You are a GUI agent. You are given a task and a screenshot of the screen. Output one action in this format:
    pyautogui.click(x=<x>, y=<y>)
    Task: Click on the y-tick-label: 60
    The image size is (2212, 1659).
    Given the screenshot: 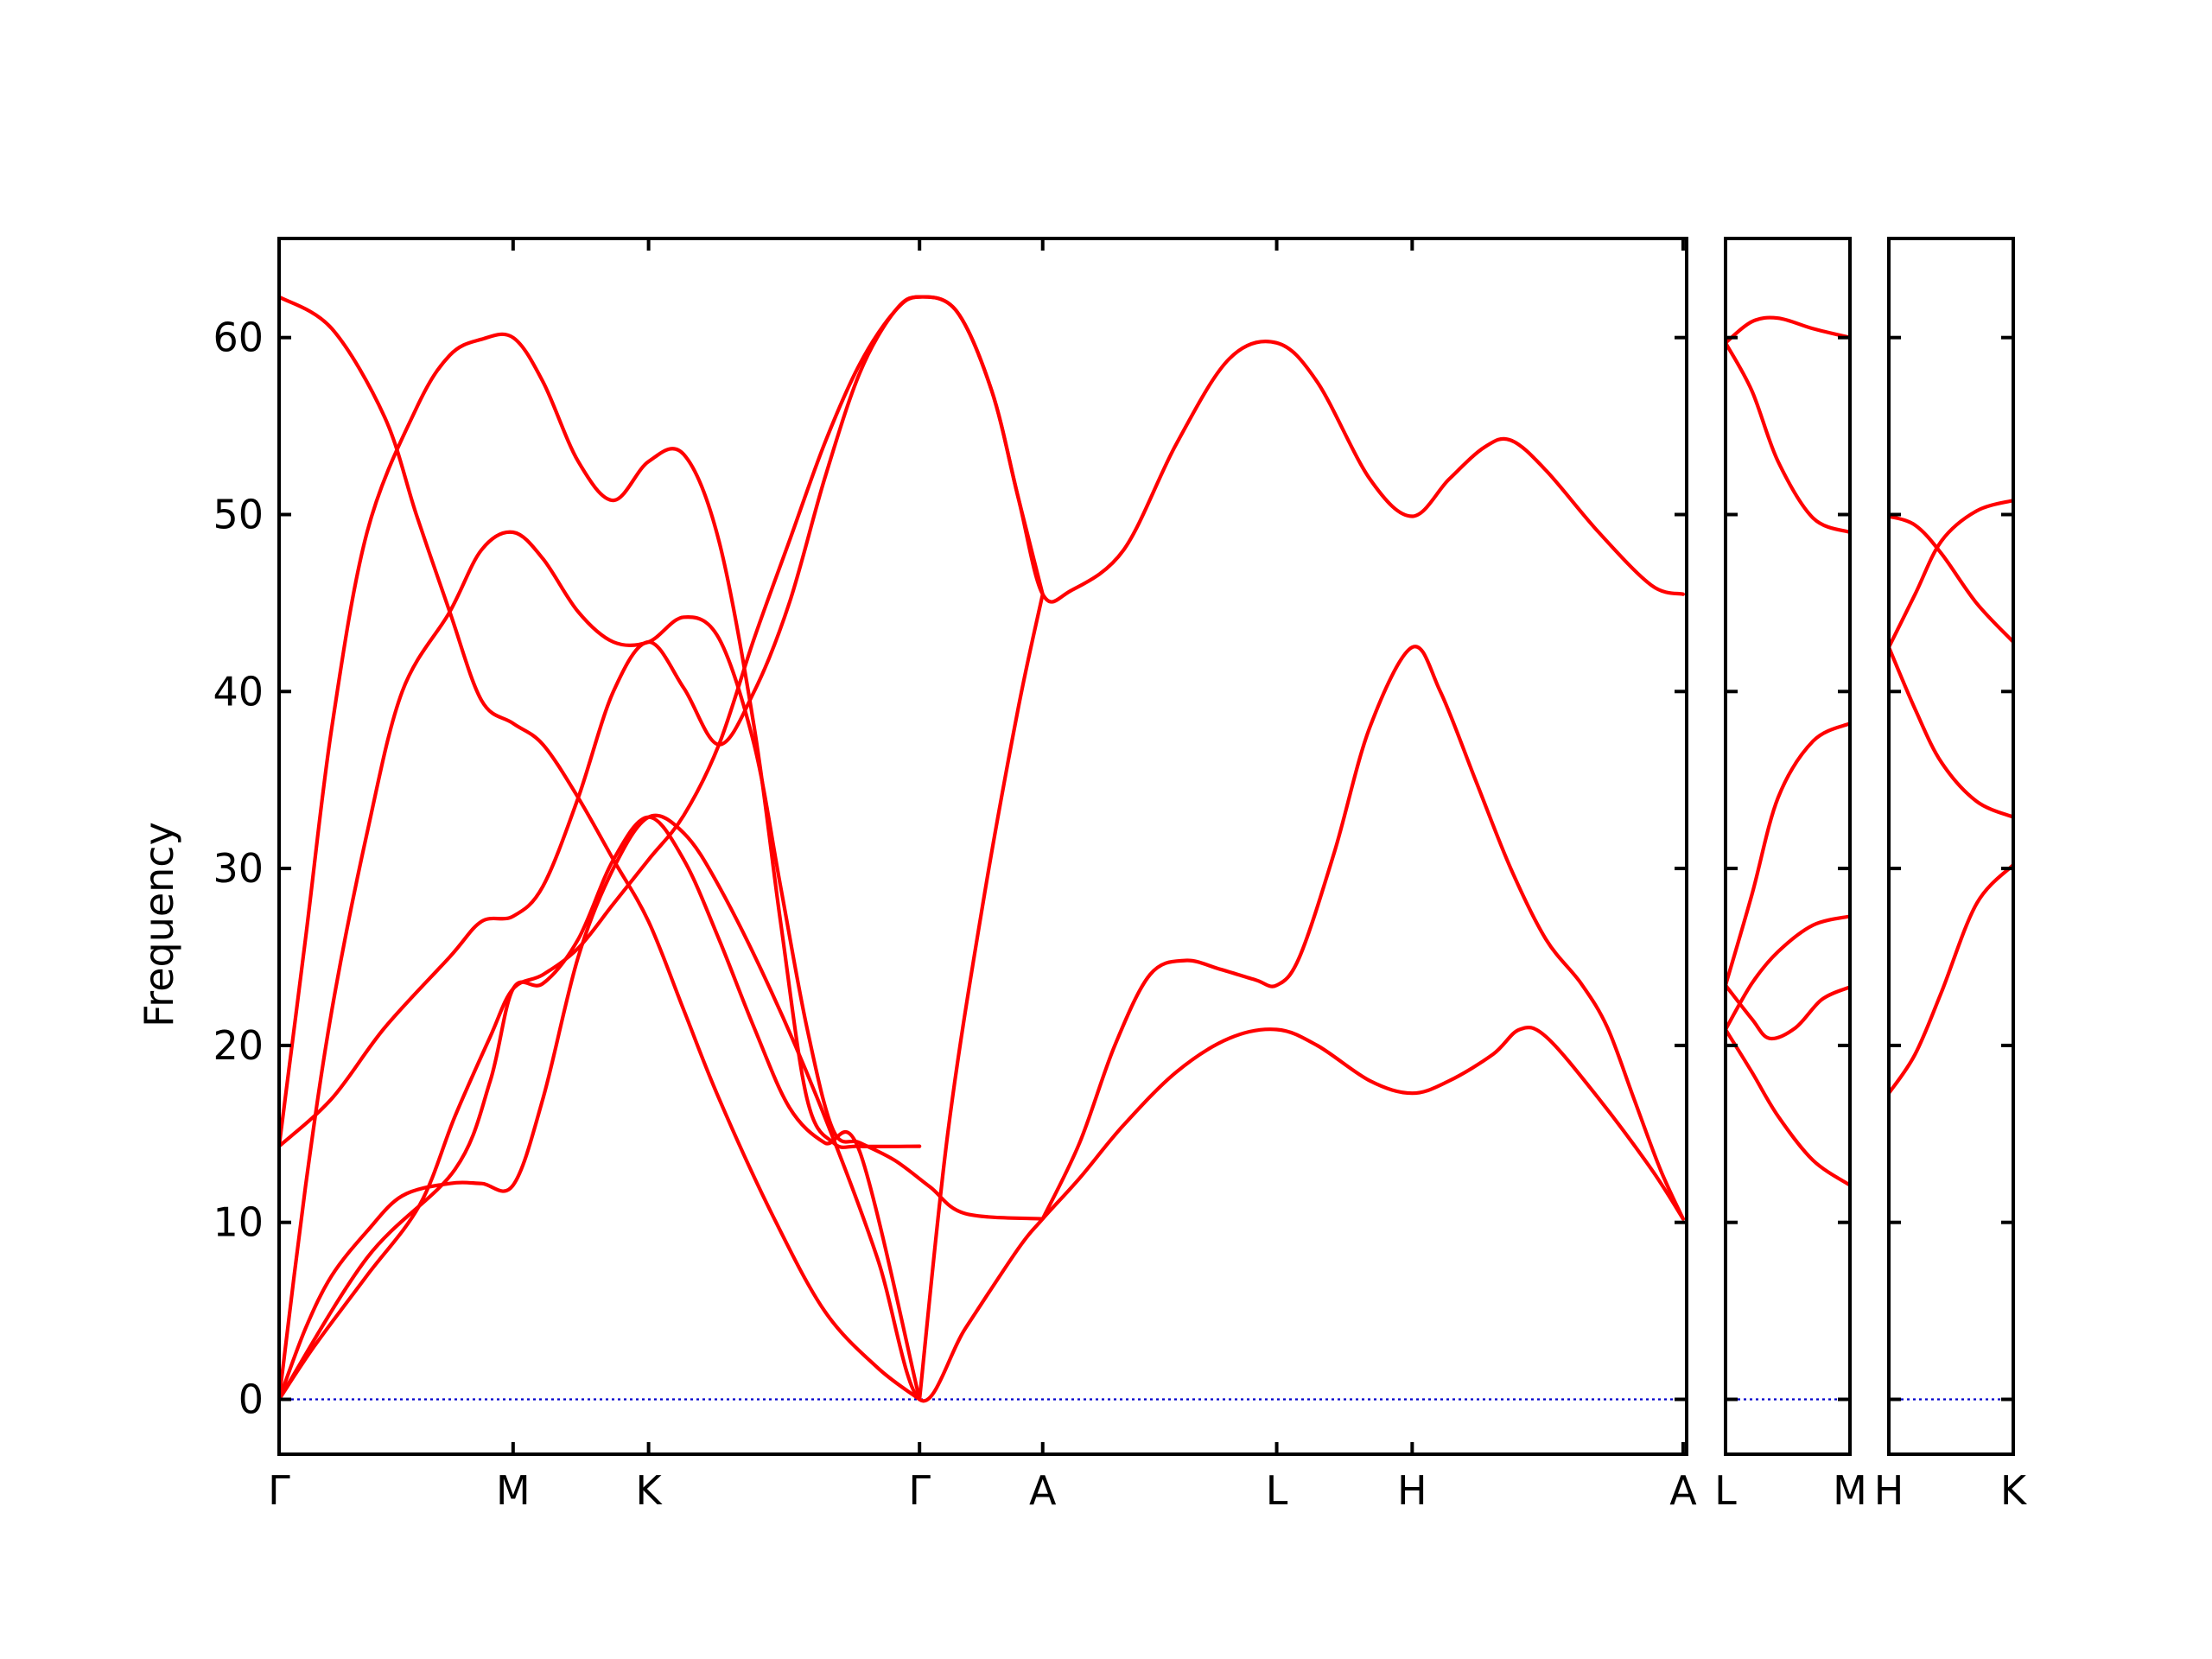 What is the action you would take?
    pyautogui.click(x=238, y=338)
    